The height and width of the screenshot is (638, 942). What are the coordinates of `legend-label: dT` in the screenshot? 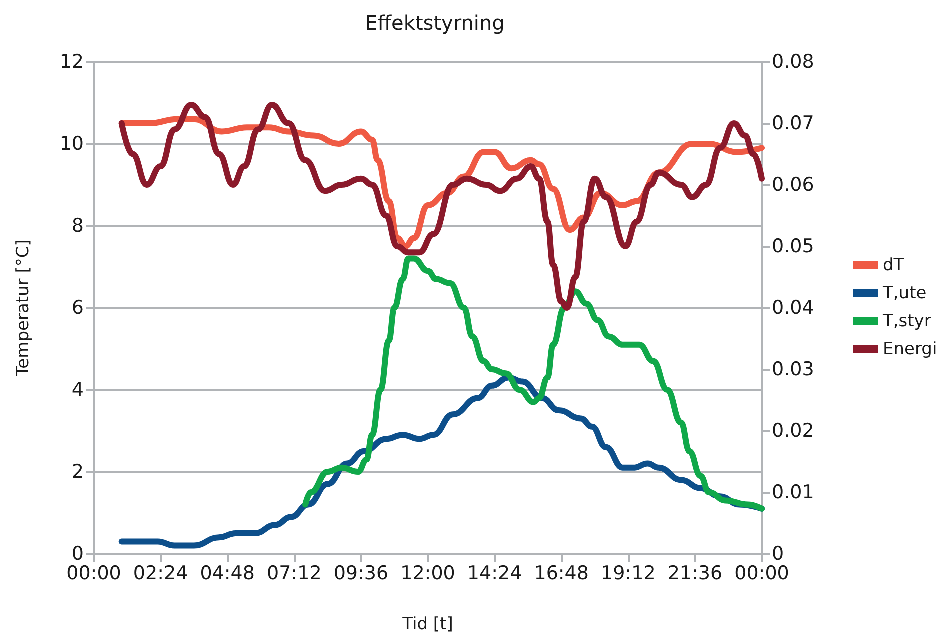 It's located at (894, 266).